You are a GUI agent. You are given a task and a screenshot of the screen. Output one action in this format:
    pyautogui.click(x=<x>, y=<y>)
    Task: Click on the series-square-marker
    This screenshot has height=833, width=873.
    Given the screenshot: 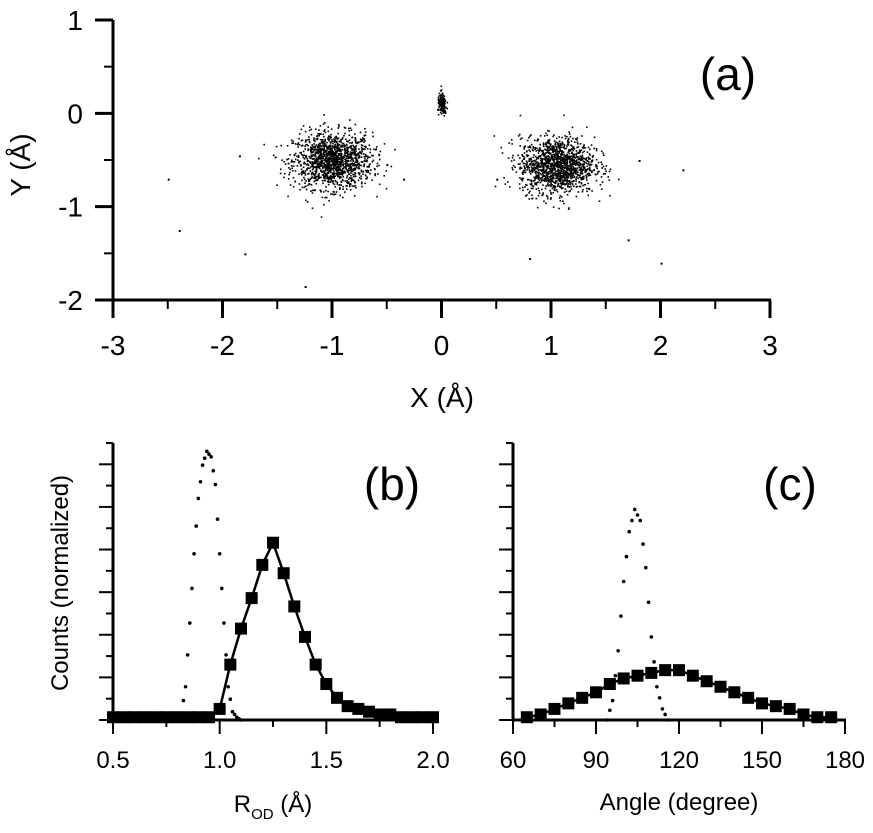 What is the action you would take?
    pyautogui.click(x=123, y=717)
    